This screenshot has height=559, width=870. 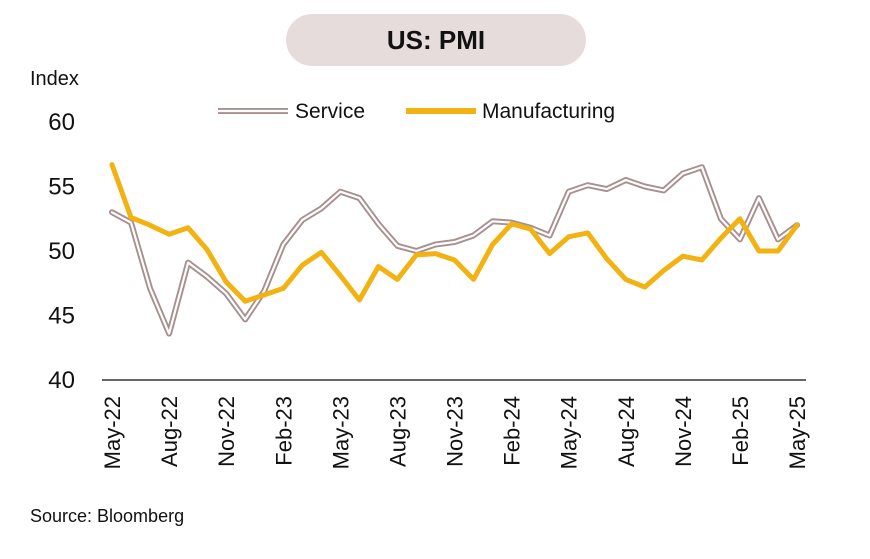 What do you see at coordinates (226, 431) in the screenshot?
I see `x-tick-label: Nov-22` at bounding box center [226, 431].